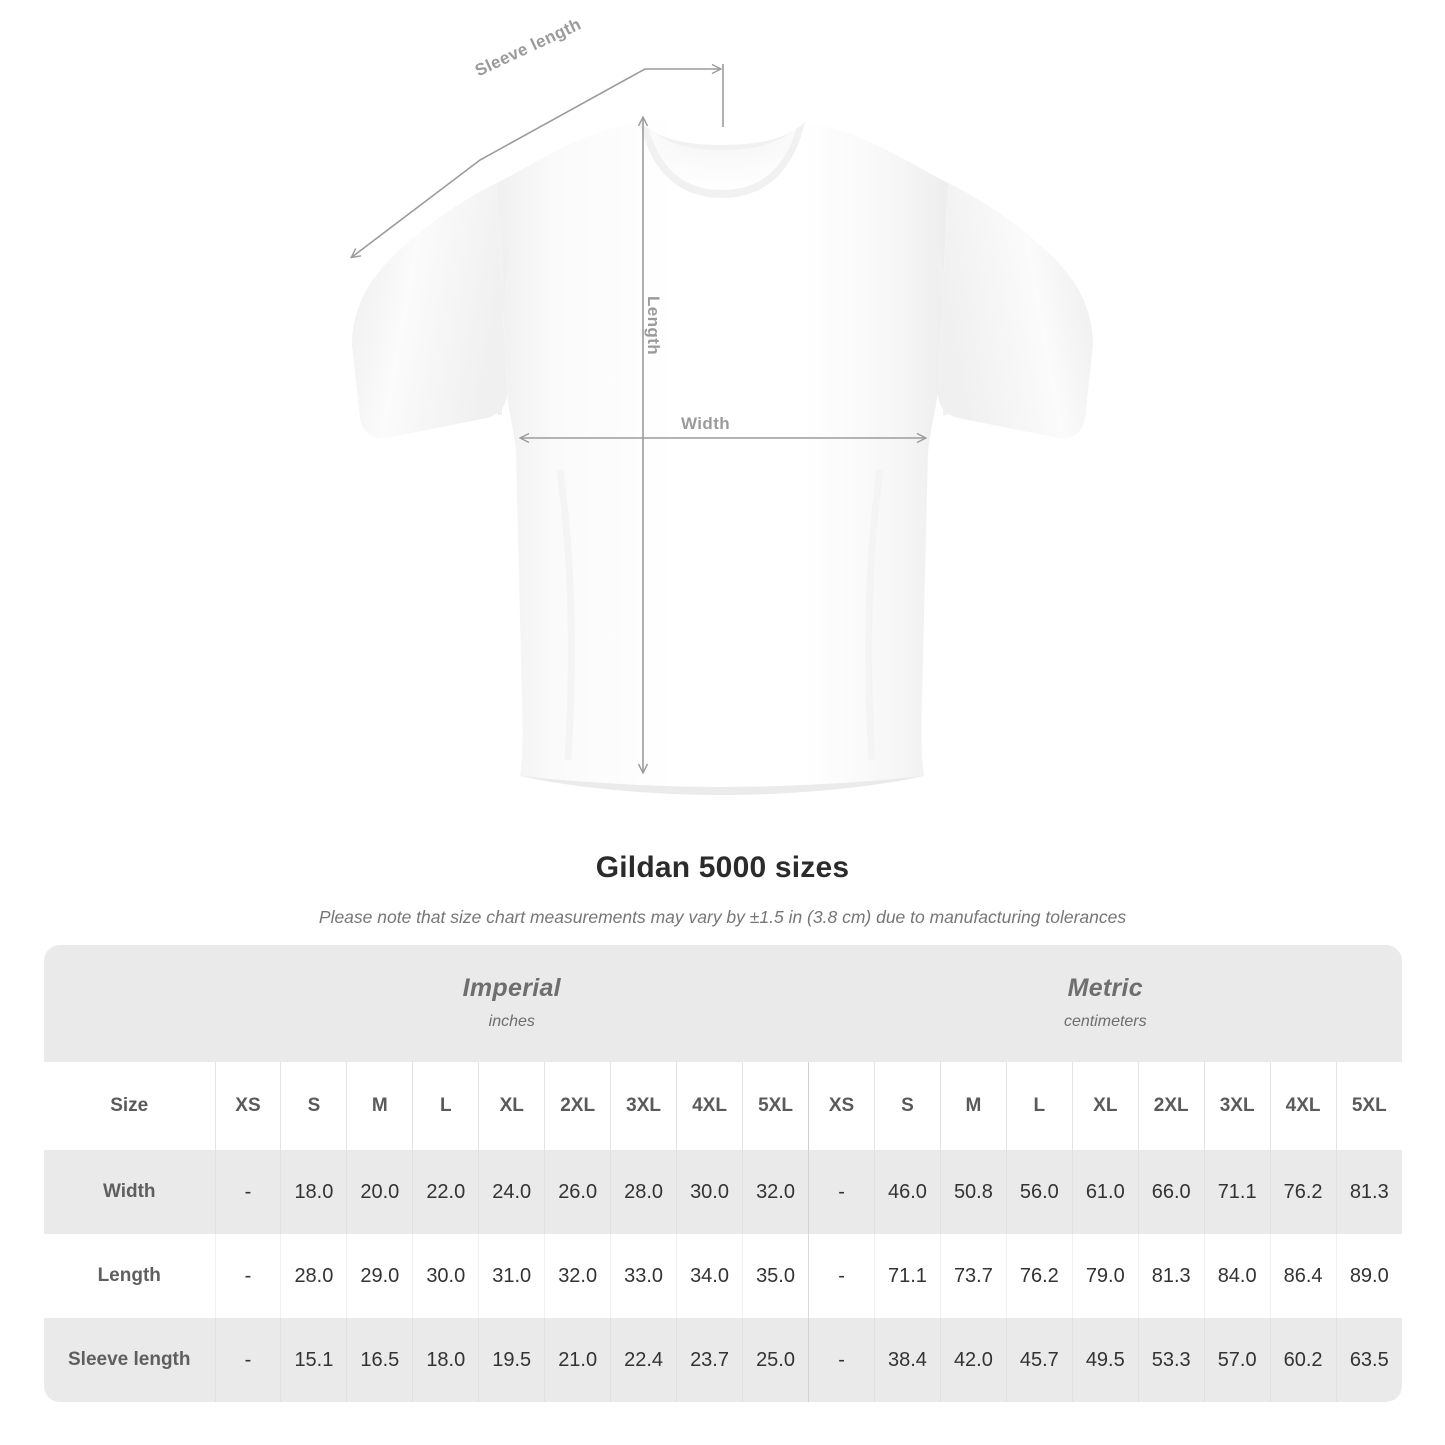  Describe the element at coordinates (1105, 1003) in the screenshot. I see `unit-banner-metric: Metric centimeters` at that location.